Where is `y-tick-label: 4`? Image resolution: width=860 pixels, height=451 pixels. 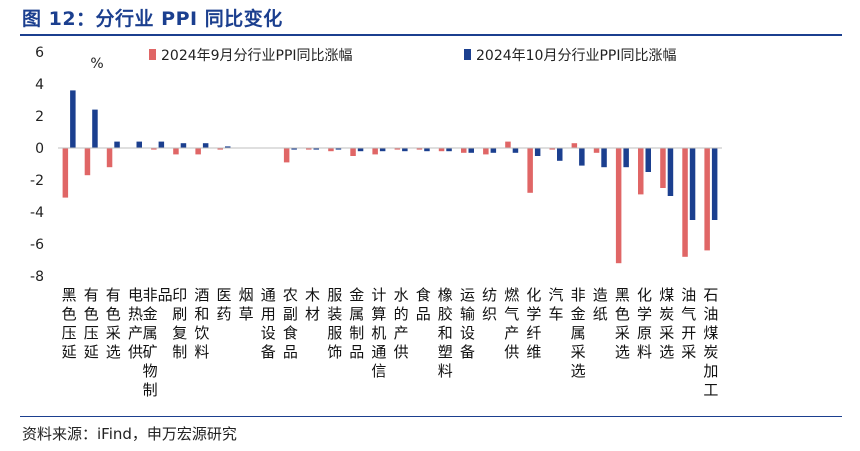
y-tick-label: 4 is located at coordinates (39, 85).